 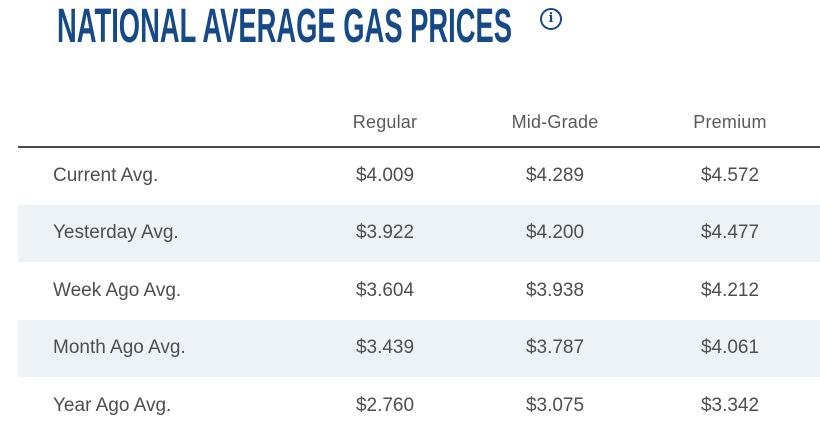 What do you see at coordinates (117, 290) in the screenshot?
I see `row-label: Week Ago Avg.` at bounding box center [117, 290].